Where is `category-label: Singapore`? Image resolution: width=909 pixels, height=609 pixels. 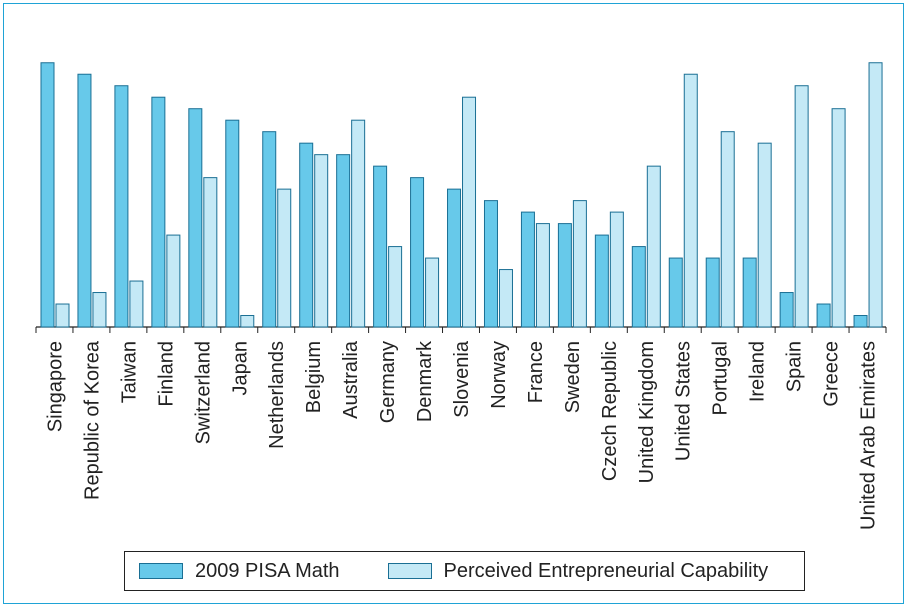 category-label: Singapore is located at coordinates (55, 386).